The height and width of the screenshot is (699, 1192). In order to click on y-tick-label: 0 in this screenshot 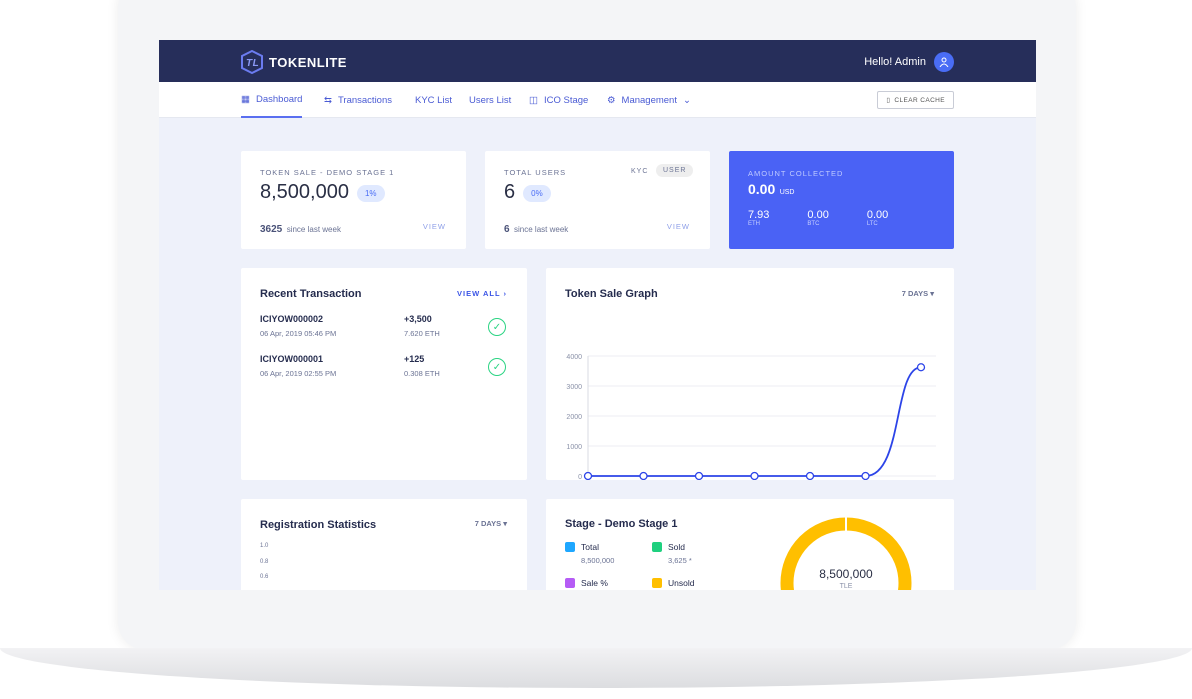, I will do `click(580, 477)`.